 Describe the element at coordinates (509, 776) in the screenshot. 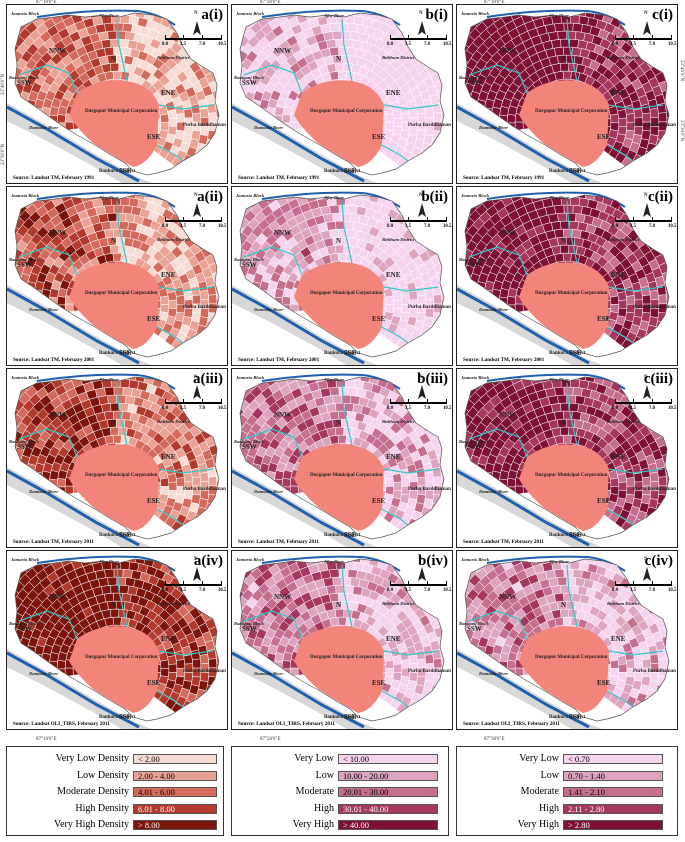

I see `legend-row: Low` at that location.